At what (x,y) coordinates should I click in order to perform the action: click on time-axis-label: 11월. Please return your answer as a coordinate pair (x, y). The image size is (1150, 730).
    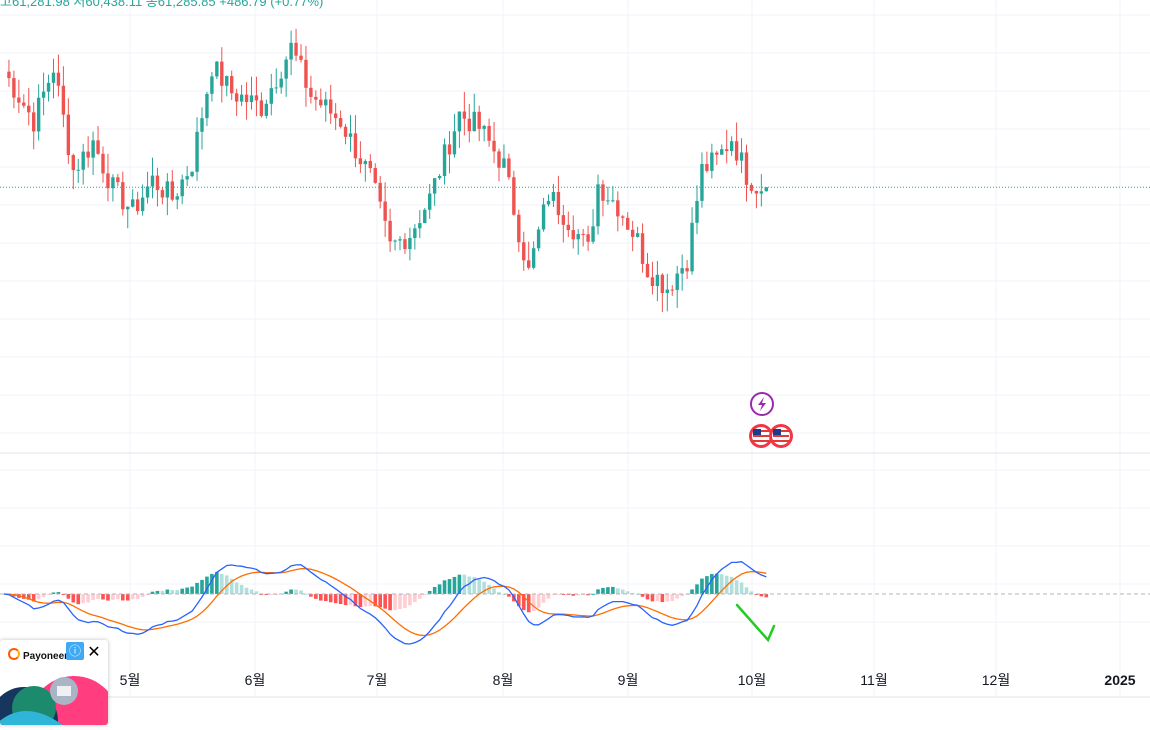
    Looking at the image, I should click on (873, 680).